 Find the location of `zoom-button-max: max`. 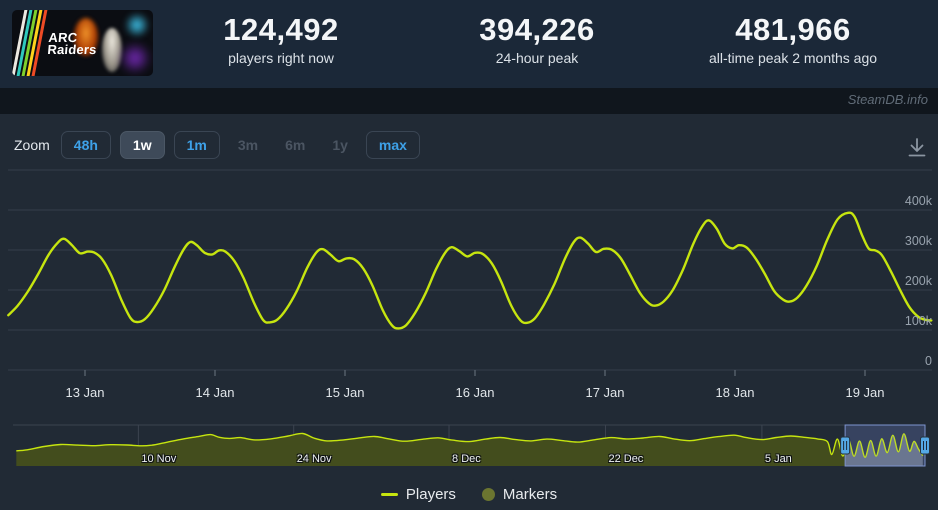

zoom-button-max: max is located at coordinates (392, 145).